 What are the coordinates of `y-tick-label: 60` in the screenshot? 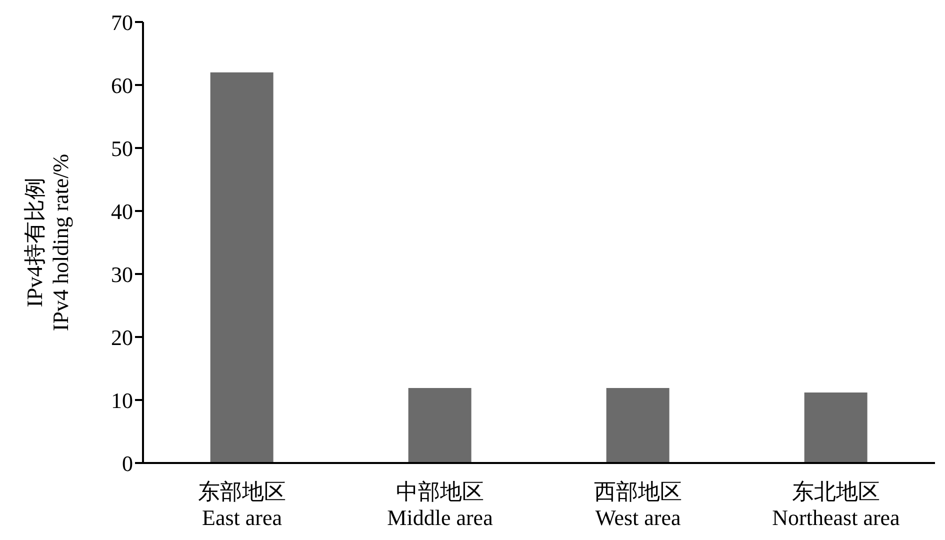 It's located at (122, 85).